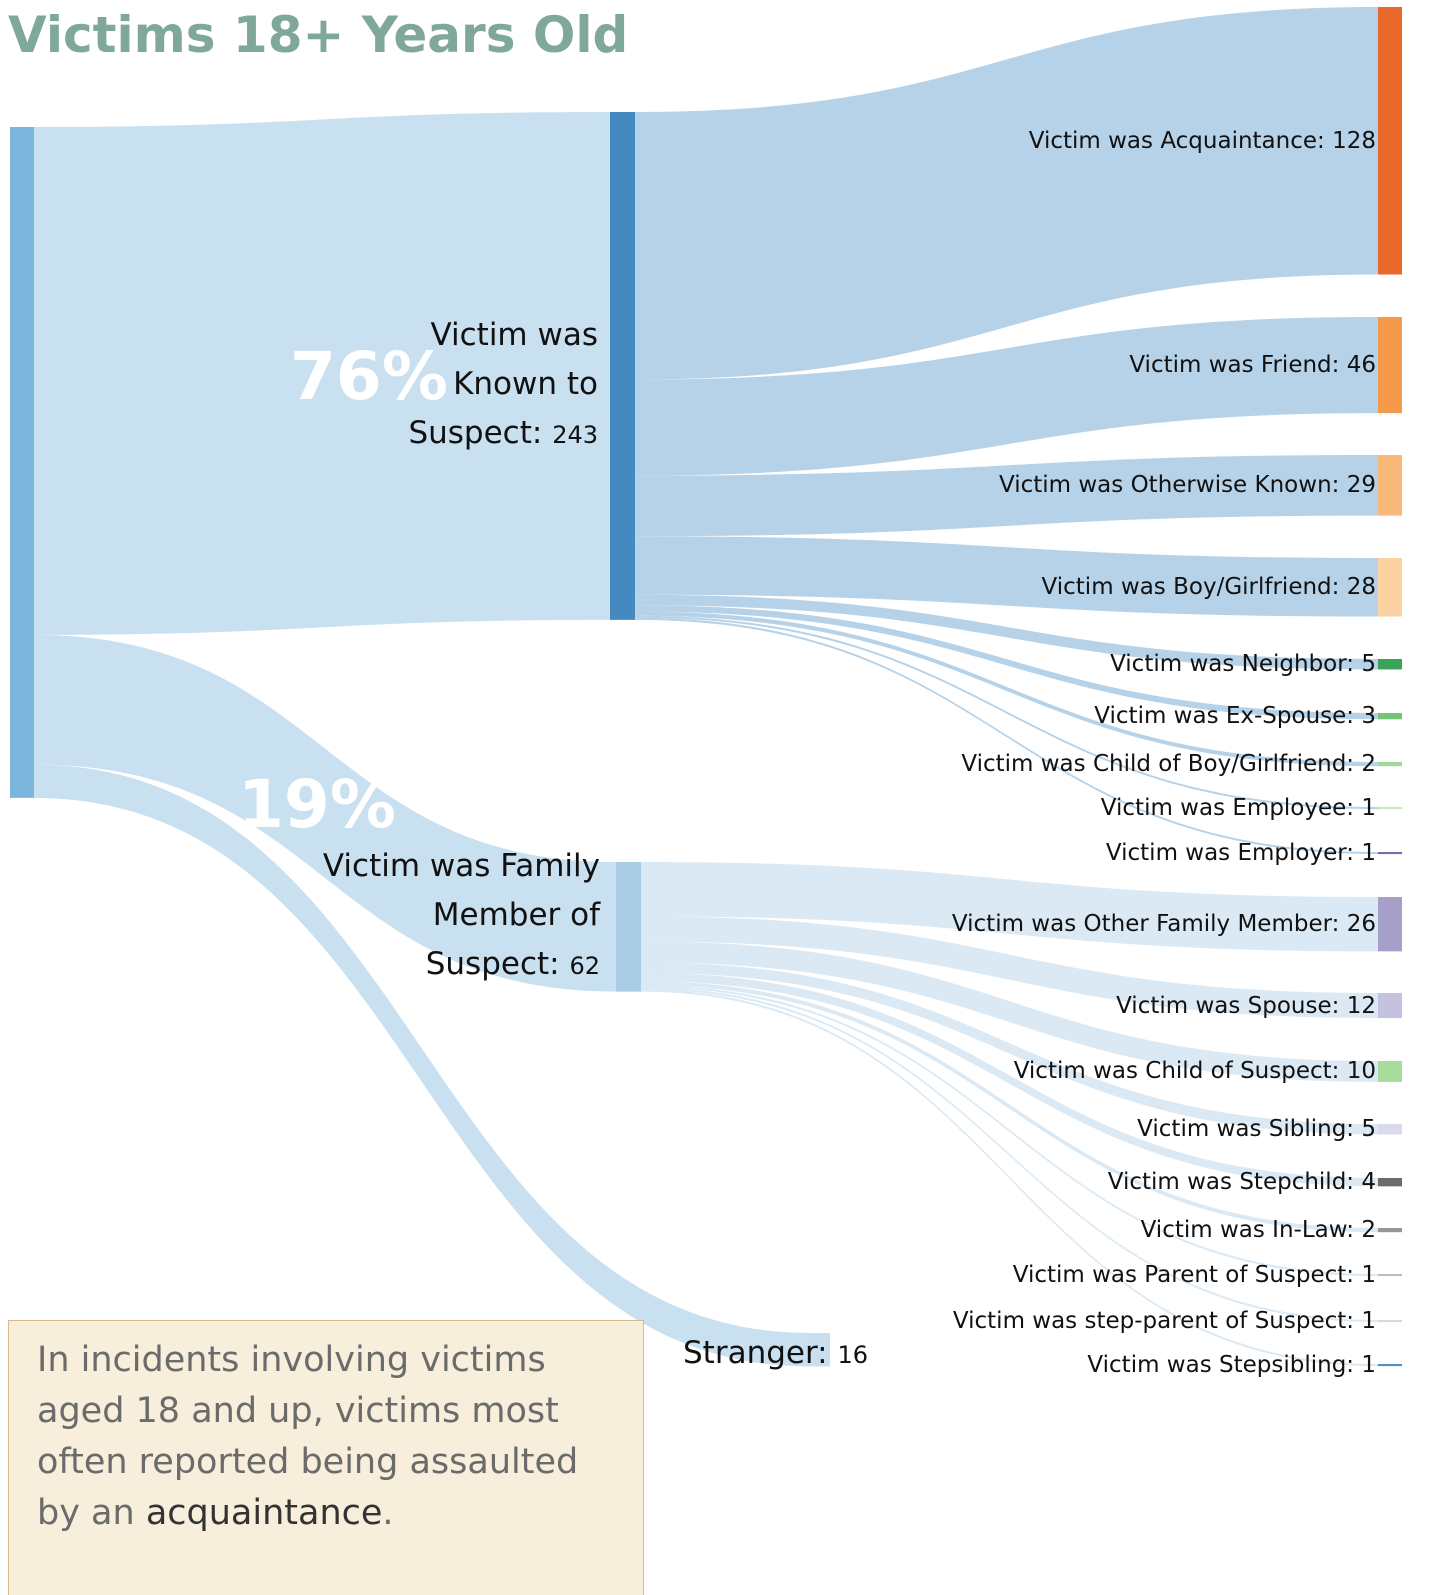 The width and height of the screenshot is (1440, 1595). I want to click on node-value: 4, so click(1368, 1182).